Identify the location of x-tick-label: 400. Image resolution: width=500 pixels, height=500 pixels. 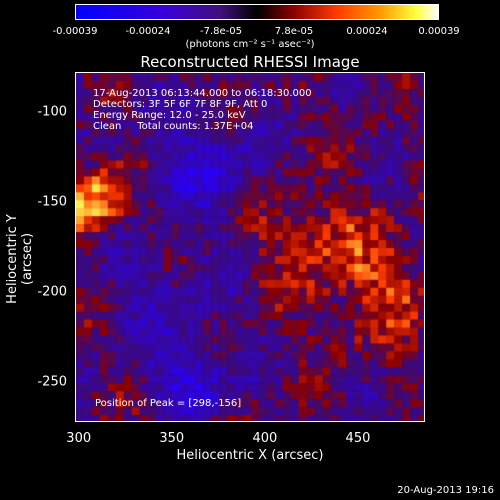
(265, 438).